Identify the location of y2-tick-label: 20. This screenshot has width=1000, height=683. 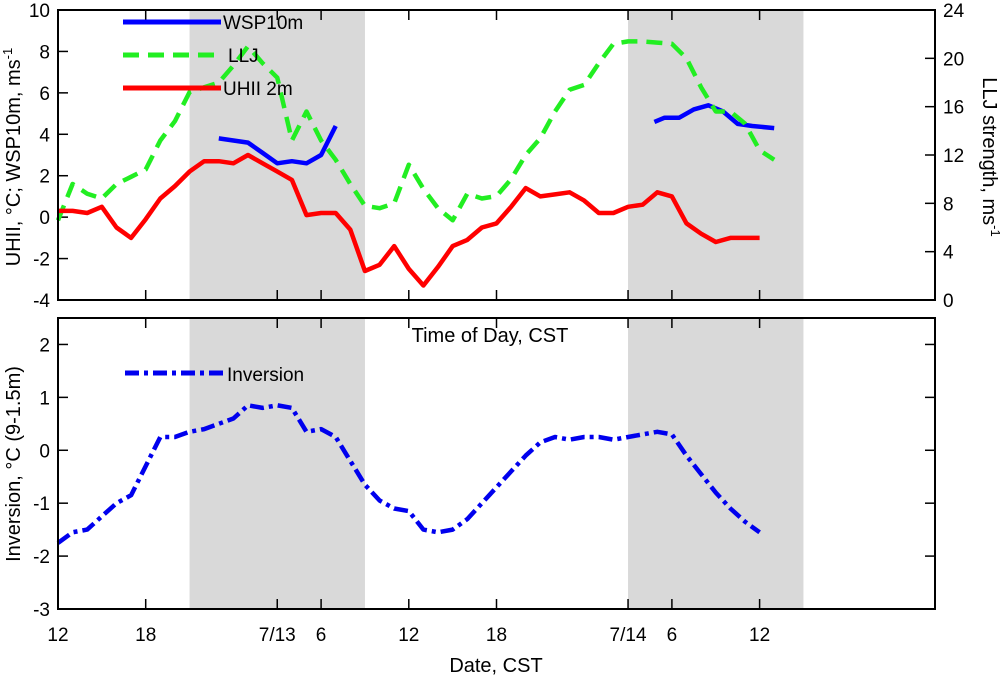
(953, 59).